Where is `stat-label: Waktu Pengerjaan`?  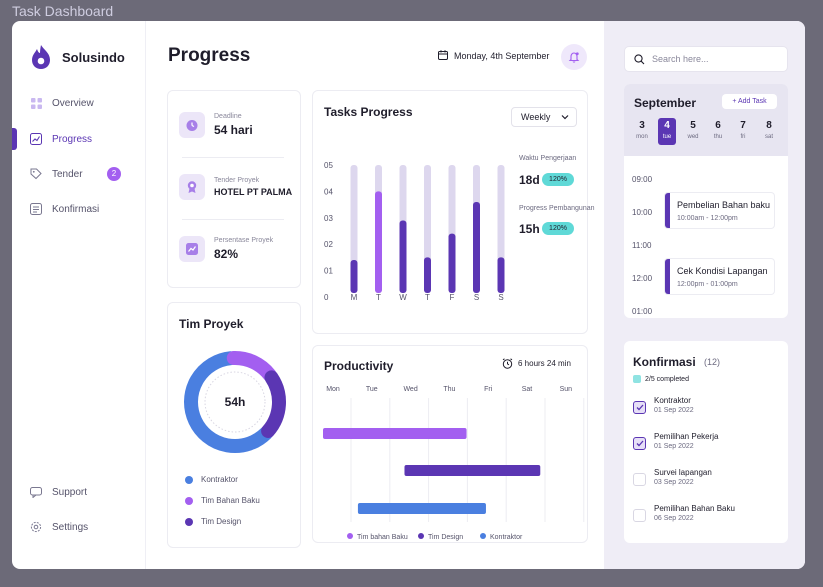 stat-label: Waktu Pengerjaan is located at coordinates (548, 158).